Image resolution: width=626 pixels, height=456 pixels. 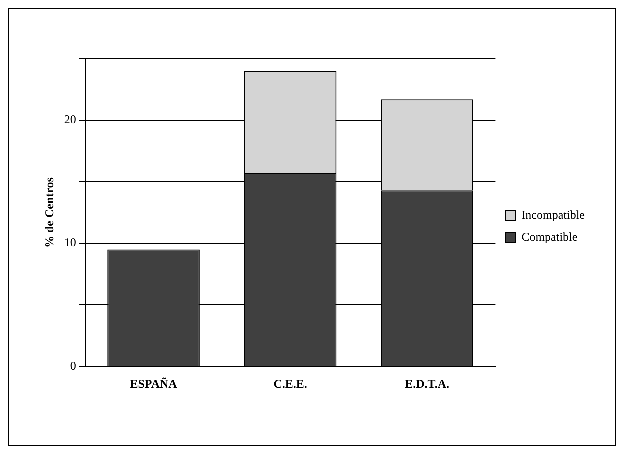 I want to click on y-tick-label: 20, so click(x=70, y=119).